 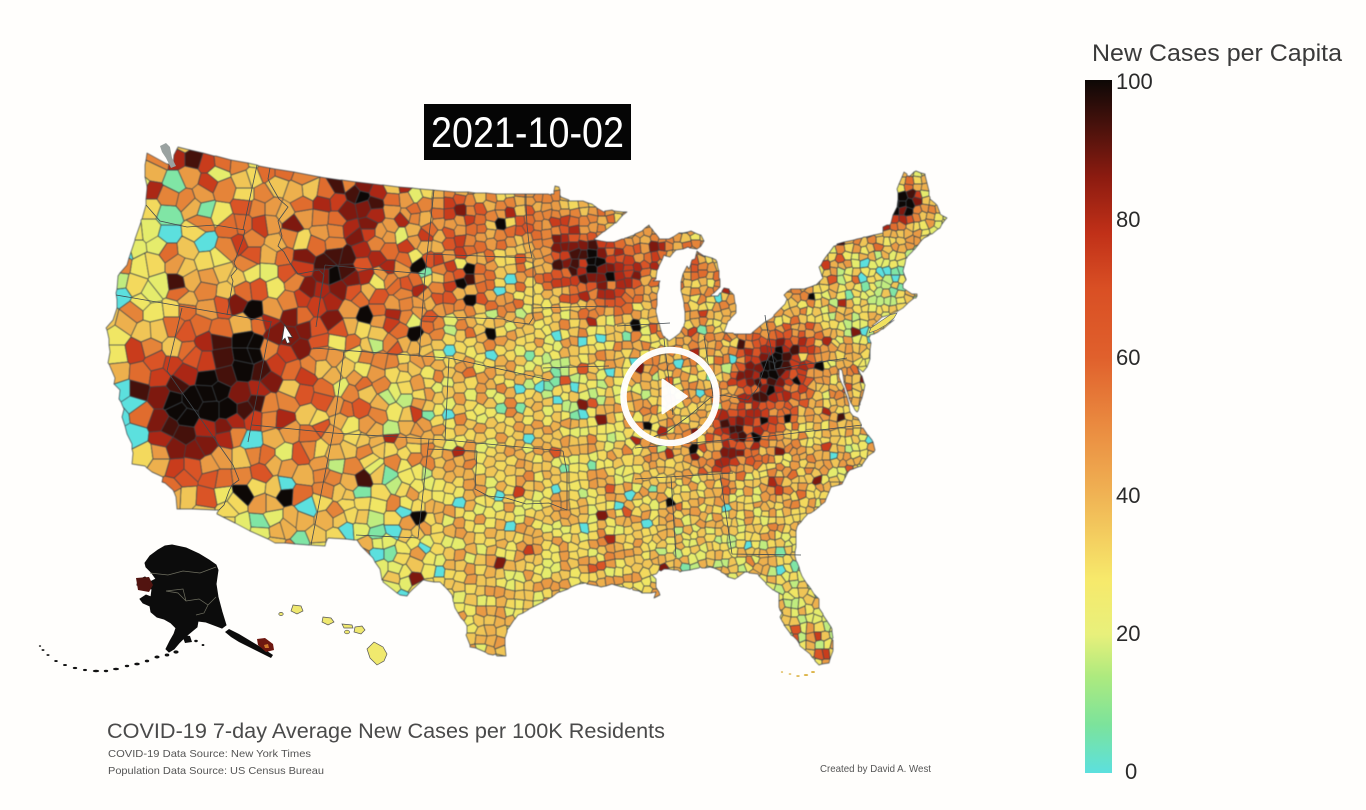 I want to click on svg-text: 0, so click(x=1131, y=771).